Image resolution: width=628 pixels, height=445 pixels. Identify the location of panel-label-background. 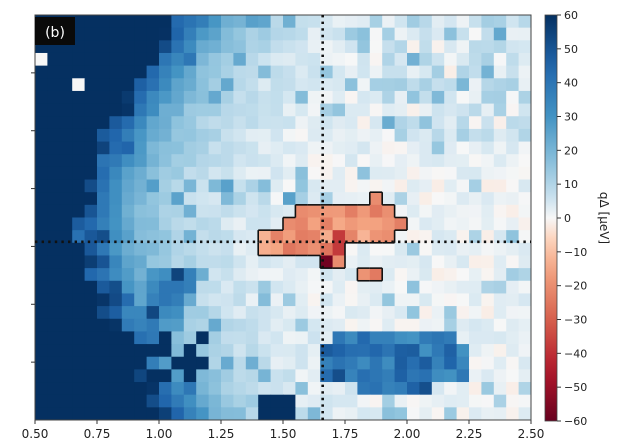
(55, 31).